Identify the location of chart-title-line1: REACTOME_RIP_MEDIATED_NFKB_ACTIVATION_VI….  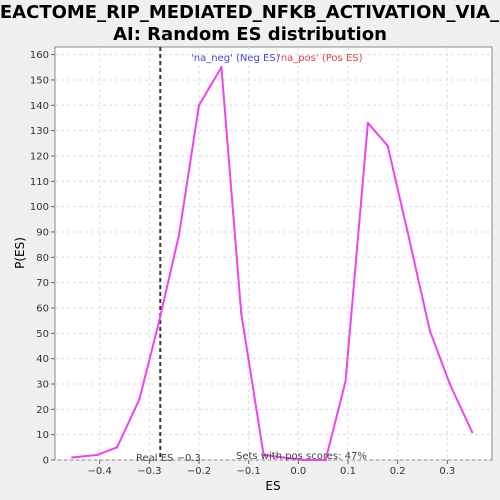
(250, 12).